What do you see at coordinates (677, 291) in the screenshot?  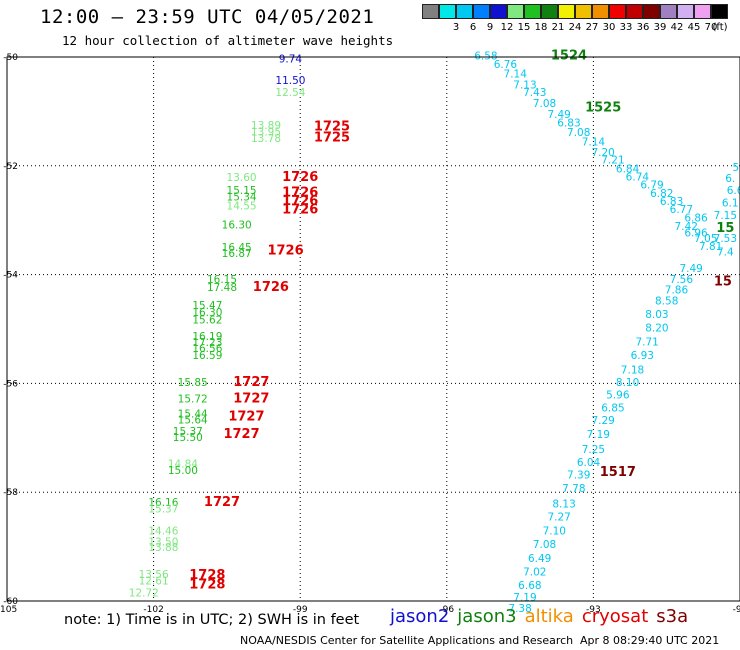 I see `wave-height-point: 7.86` at bounding box center [677, 291].